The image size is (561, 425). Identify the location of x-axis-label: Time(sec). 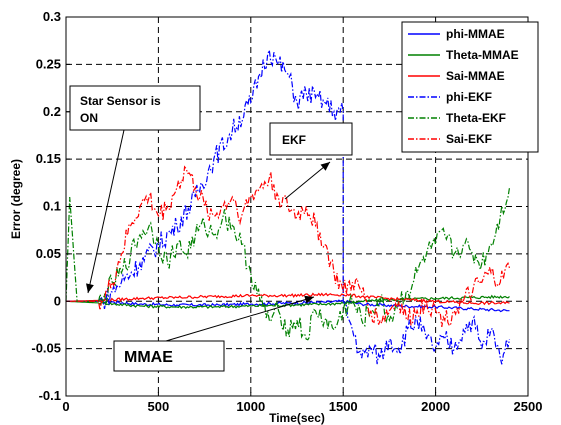
(297, 418).